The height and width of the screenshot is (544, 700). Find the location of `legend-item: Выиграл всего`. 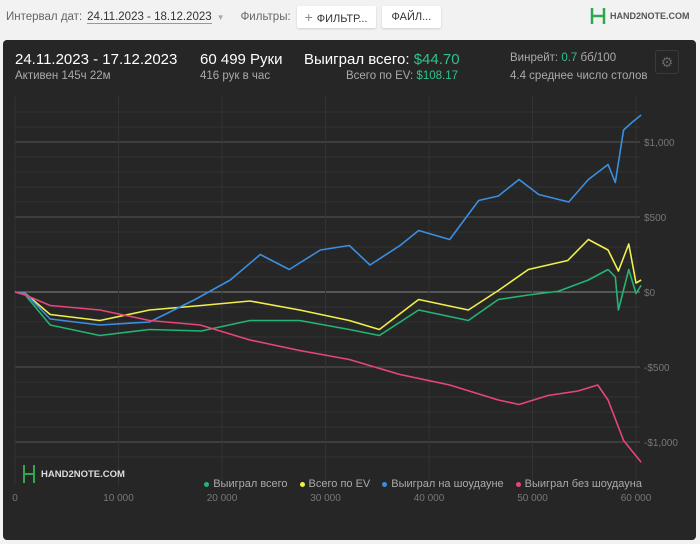

legend-item: Выиграл всего is located at coordinates (246, 484).